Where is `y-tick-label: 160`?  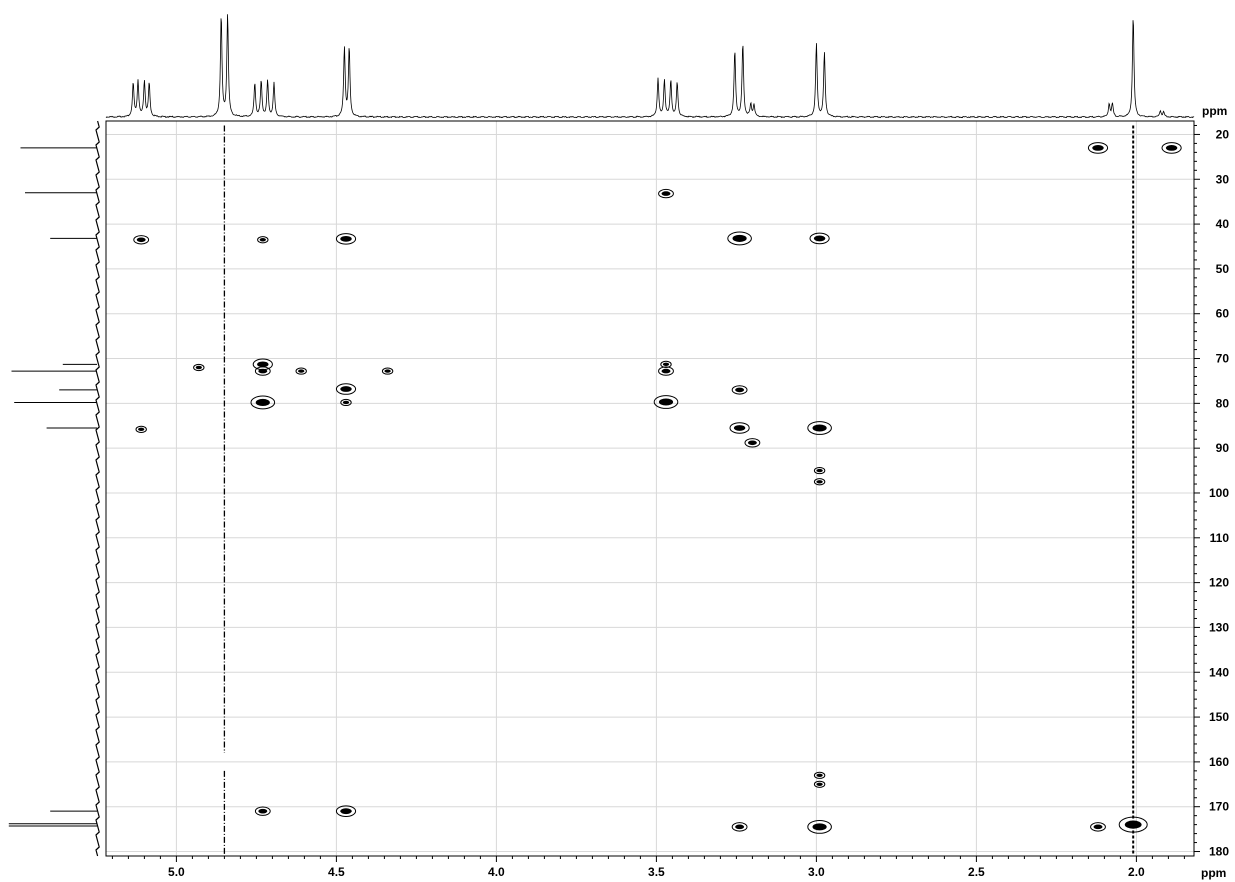 y-tick-label: 160 is located at coordinates (1219, 762).